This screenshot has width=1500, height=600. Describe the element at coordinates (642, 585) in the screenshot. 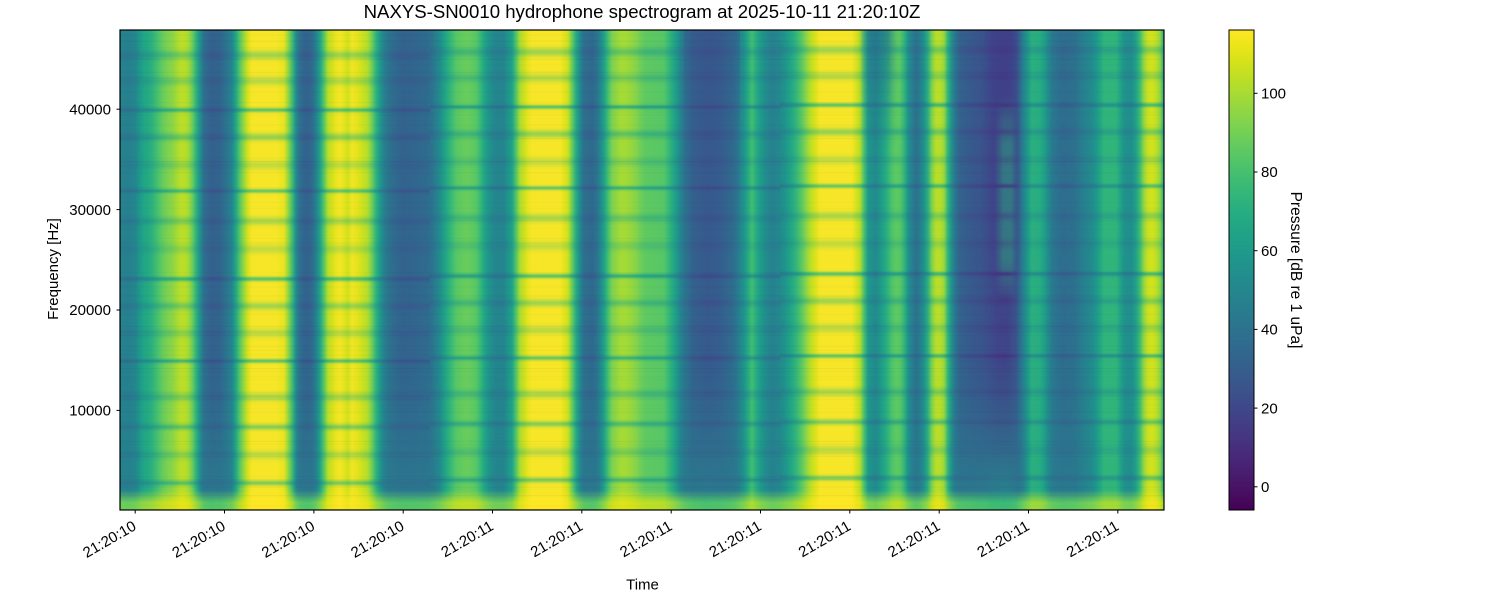

I see `svg-text: Time` at that location.